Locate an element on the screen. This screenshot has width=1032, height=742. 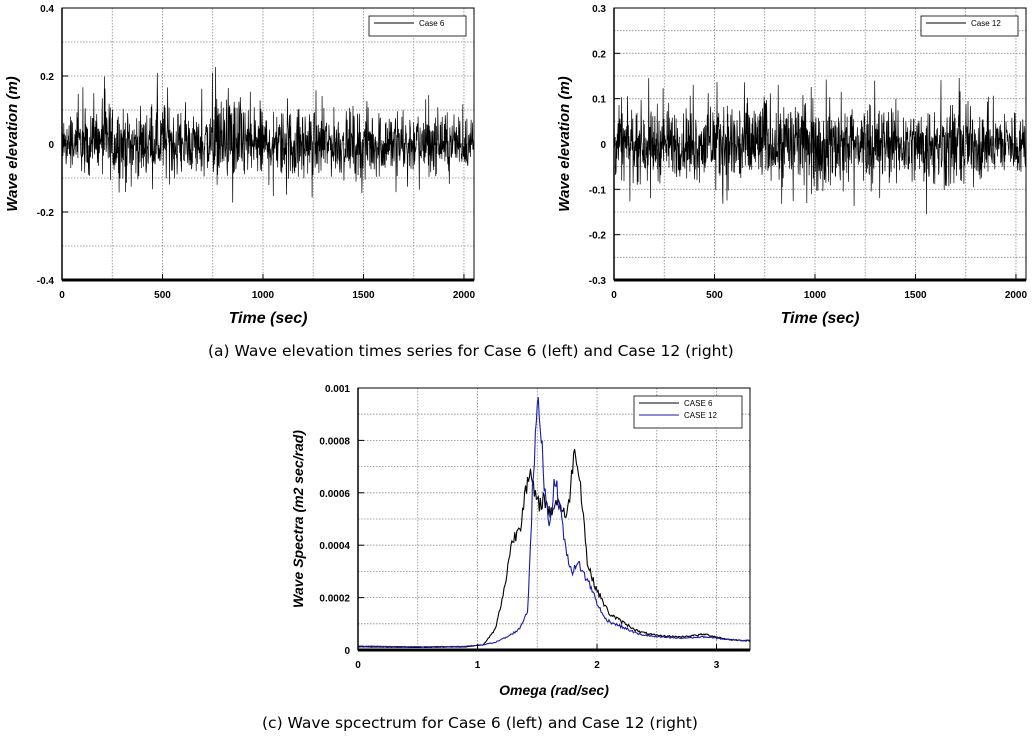
y-tick-label: 0.0008 is located at coordinates (334, 441).